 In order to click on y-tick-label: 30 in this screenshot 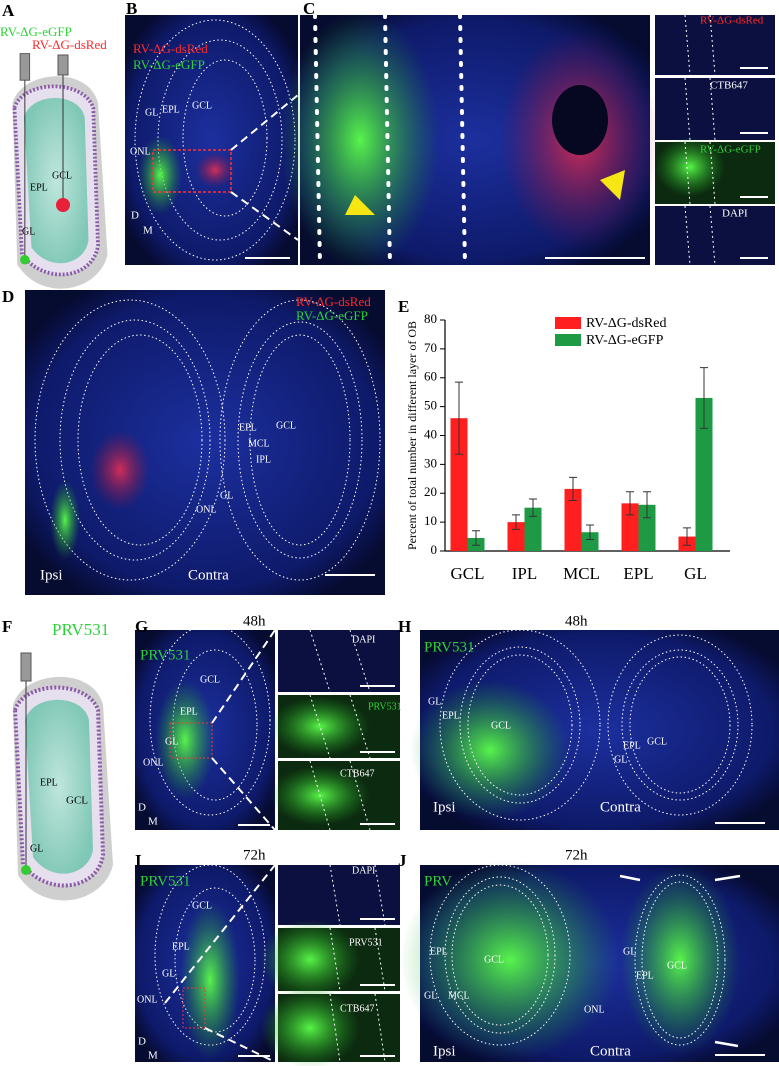, I will do `click(430, 462)`.